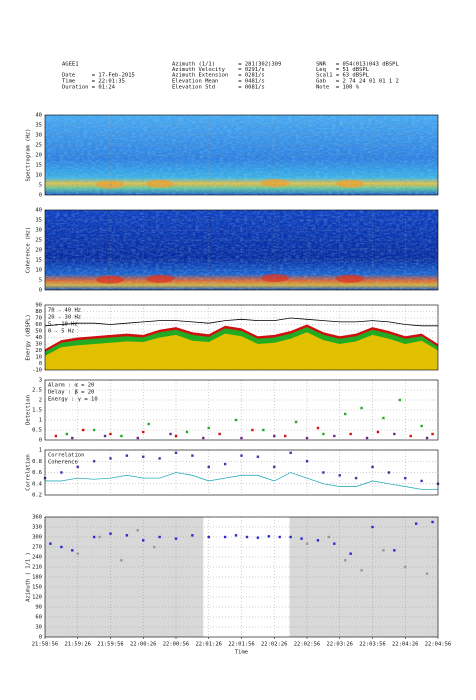  I want to click on legend-entry: Delay : β = 20, so click(71, 393).